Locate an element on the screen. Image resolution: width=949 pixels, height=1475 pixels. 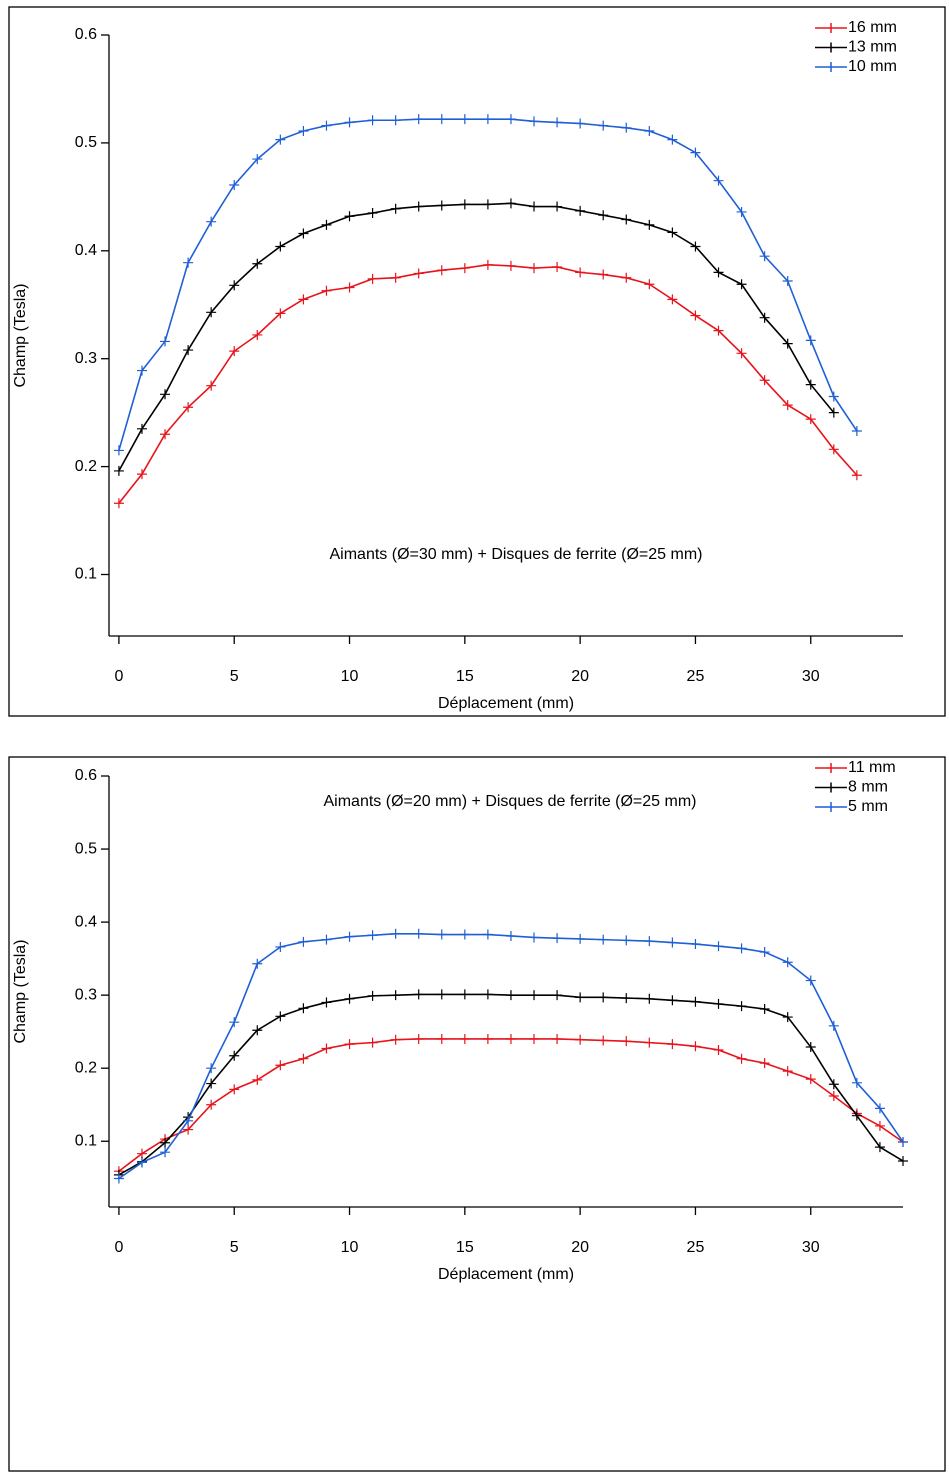
y-axis-label: Champ (Tesla) is located at coordinates (20, 335).